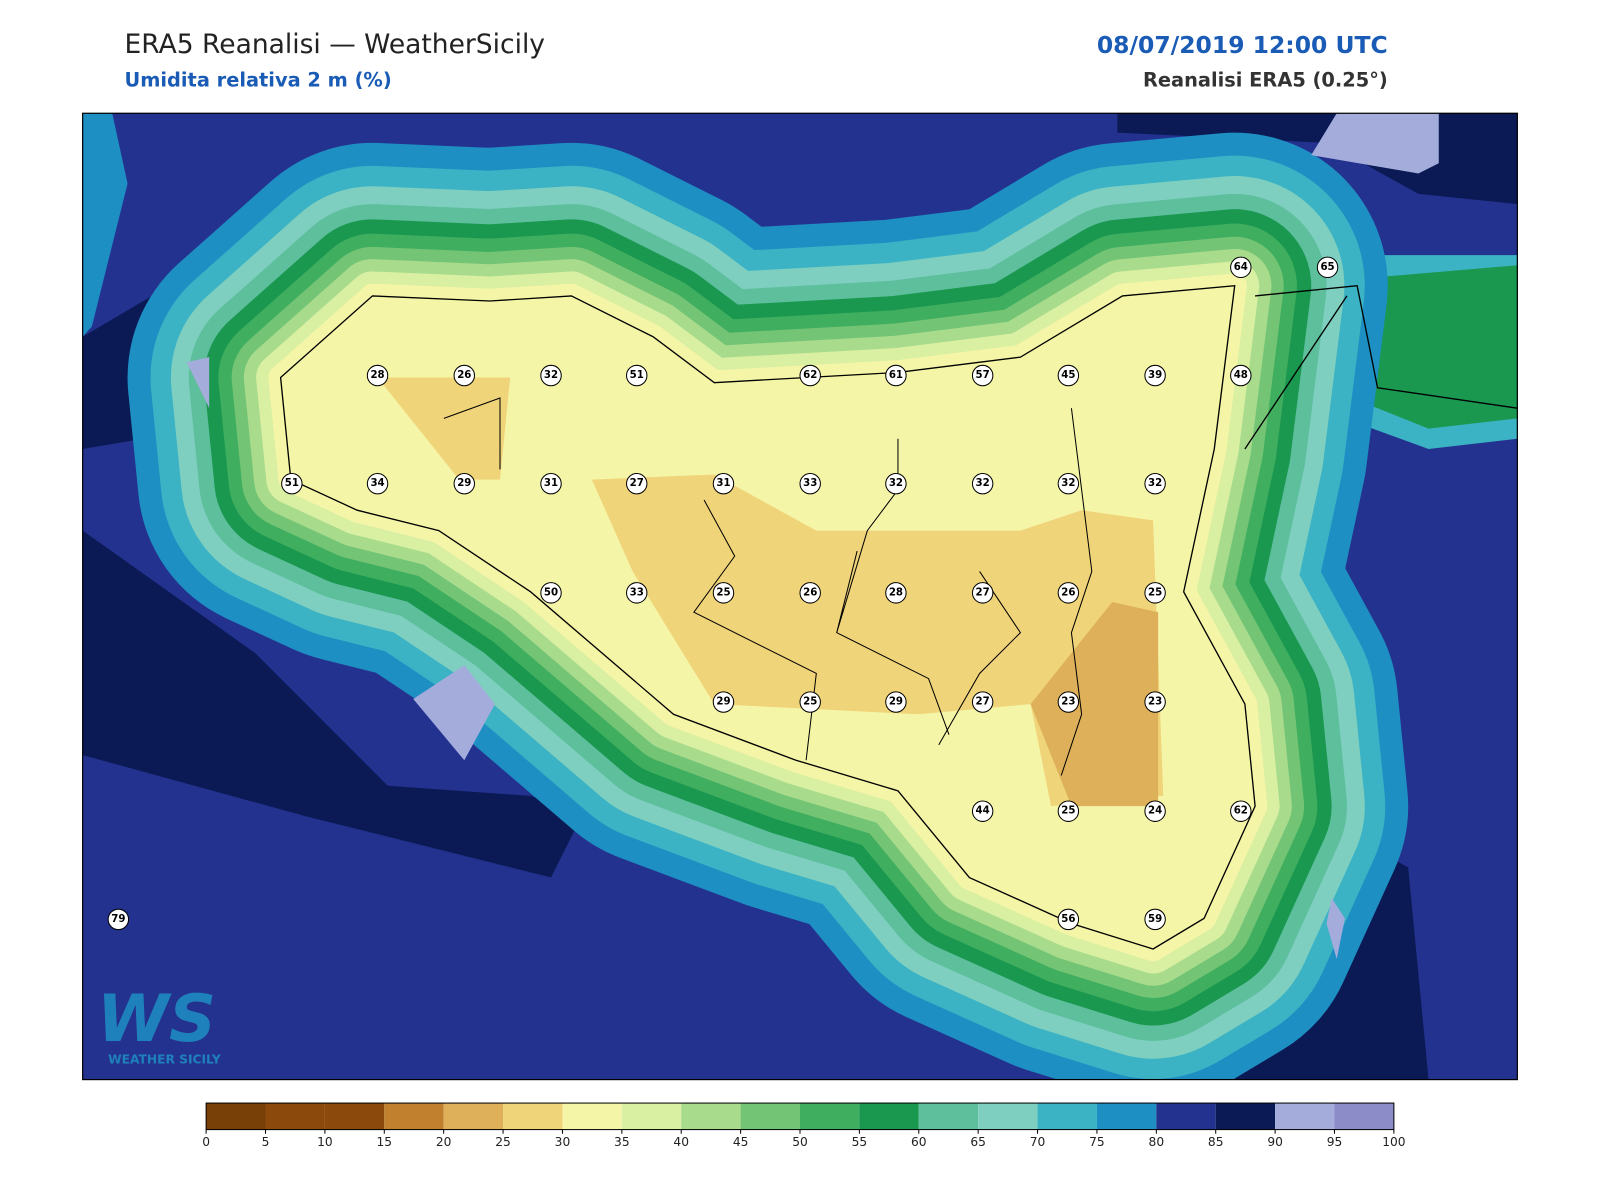 The height and width of the screenshot is (1200, 1600). What do you see at coordinates (800, 1142) in the screenshot?
I see `colorbar-tick-label: 50` at bounding box center [800, 1142].